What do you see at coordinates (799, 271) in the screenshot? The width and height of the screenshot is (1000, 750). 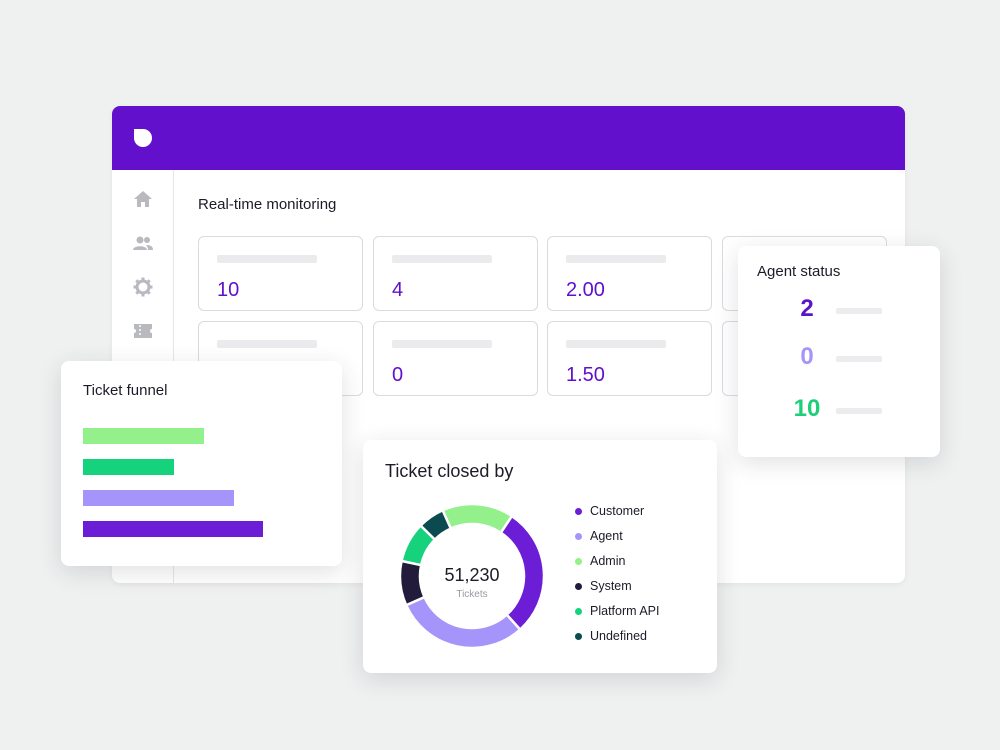 I see `agent-status-title: Agent status` at bounding box center [799, 271].